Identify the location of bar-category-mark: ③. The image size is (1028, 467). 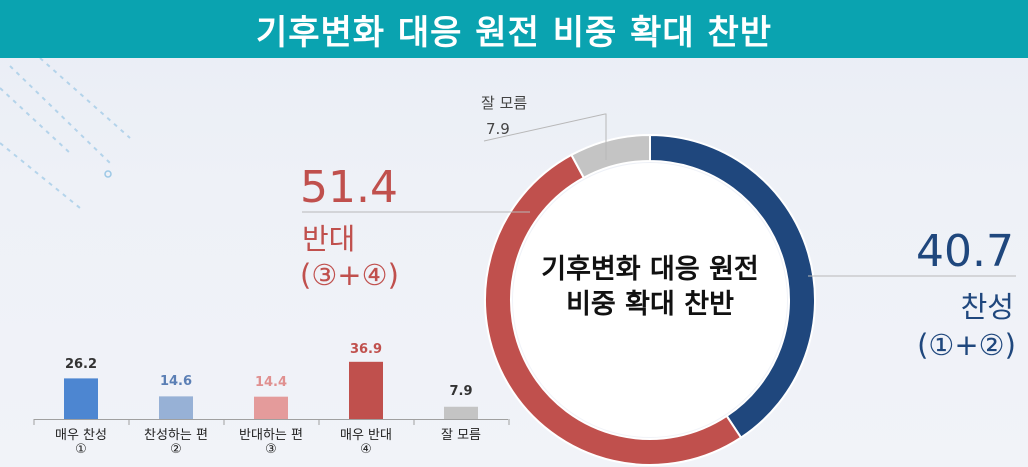
(271, 449).